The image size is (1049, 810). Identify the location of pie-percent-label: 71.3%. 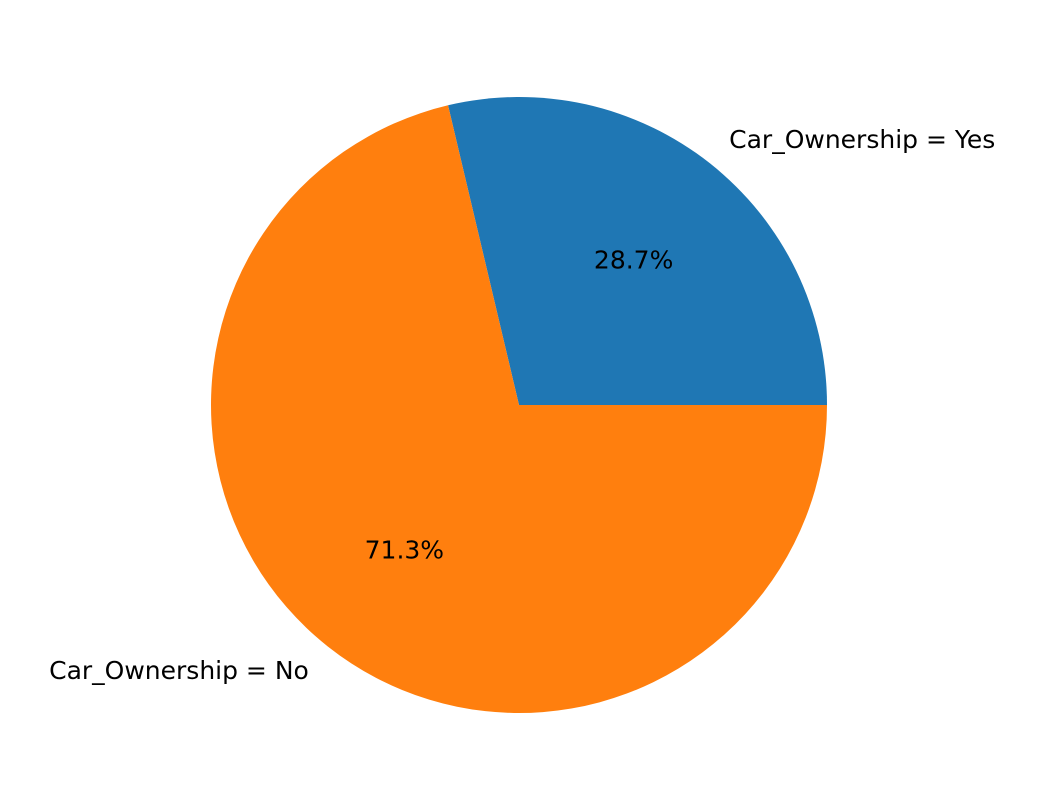
(404, 549).